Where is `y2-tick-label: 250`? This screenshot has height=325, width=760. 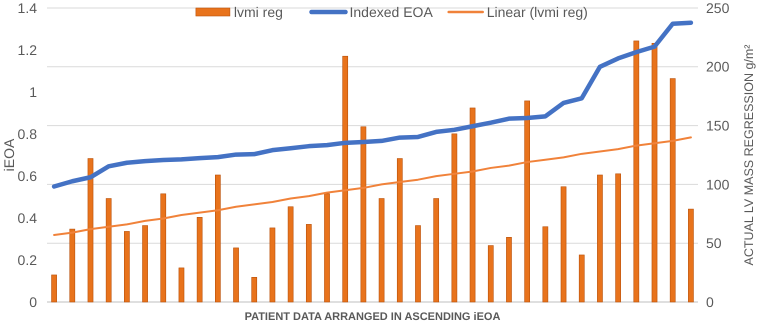 y2-tick-label: 250 is located at coordinates (718, 8).